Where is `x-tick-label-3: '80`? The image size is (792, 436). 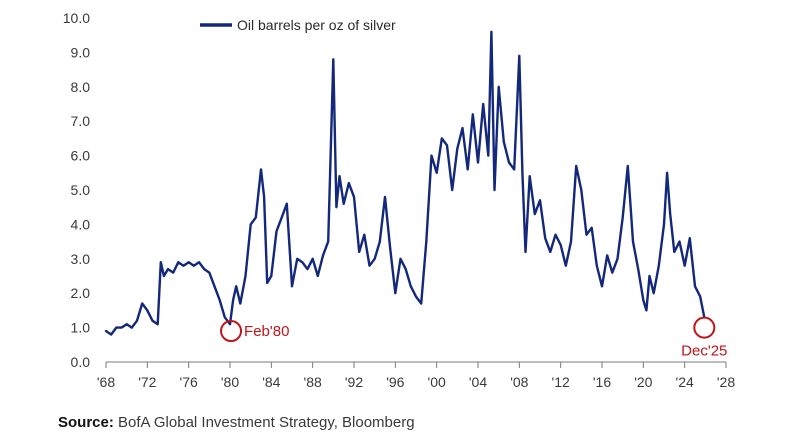
x-tick-label-3: '80 is located at coordinates (230, 382).